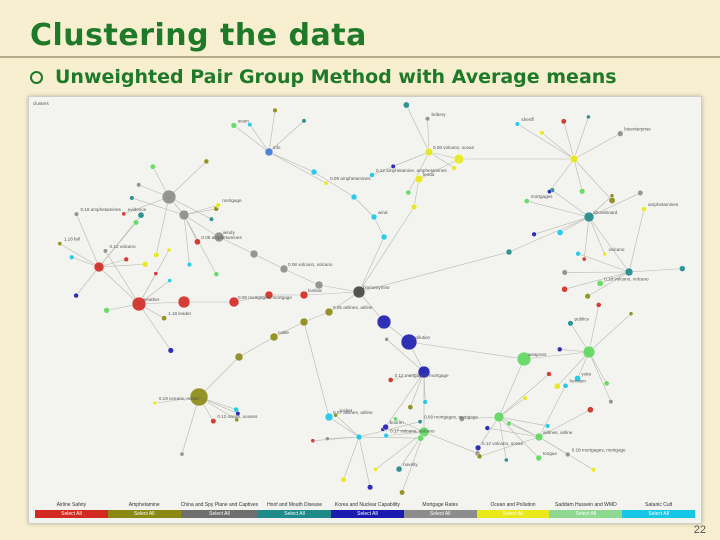 This screenshot has width=720, height=540. What do you see at coordinates (410, 464) in the screenshot?
I see `node-label: novelty` at bounding box center [410, 464].